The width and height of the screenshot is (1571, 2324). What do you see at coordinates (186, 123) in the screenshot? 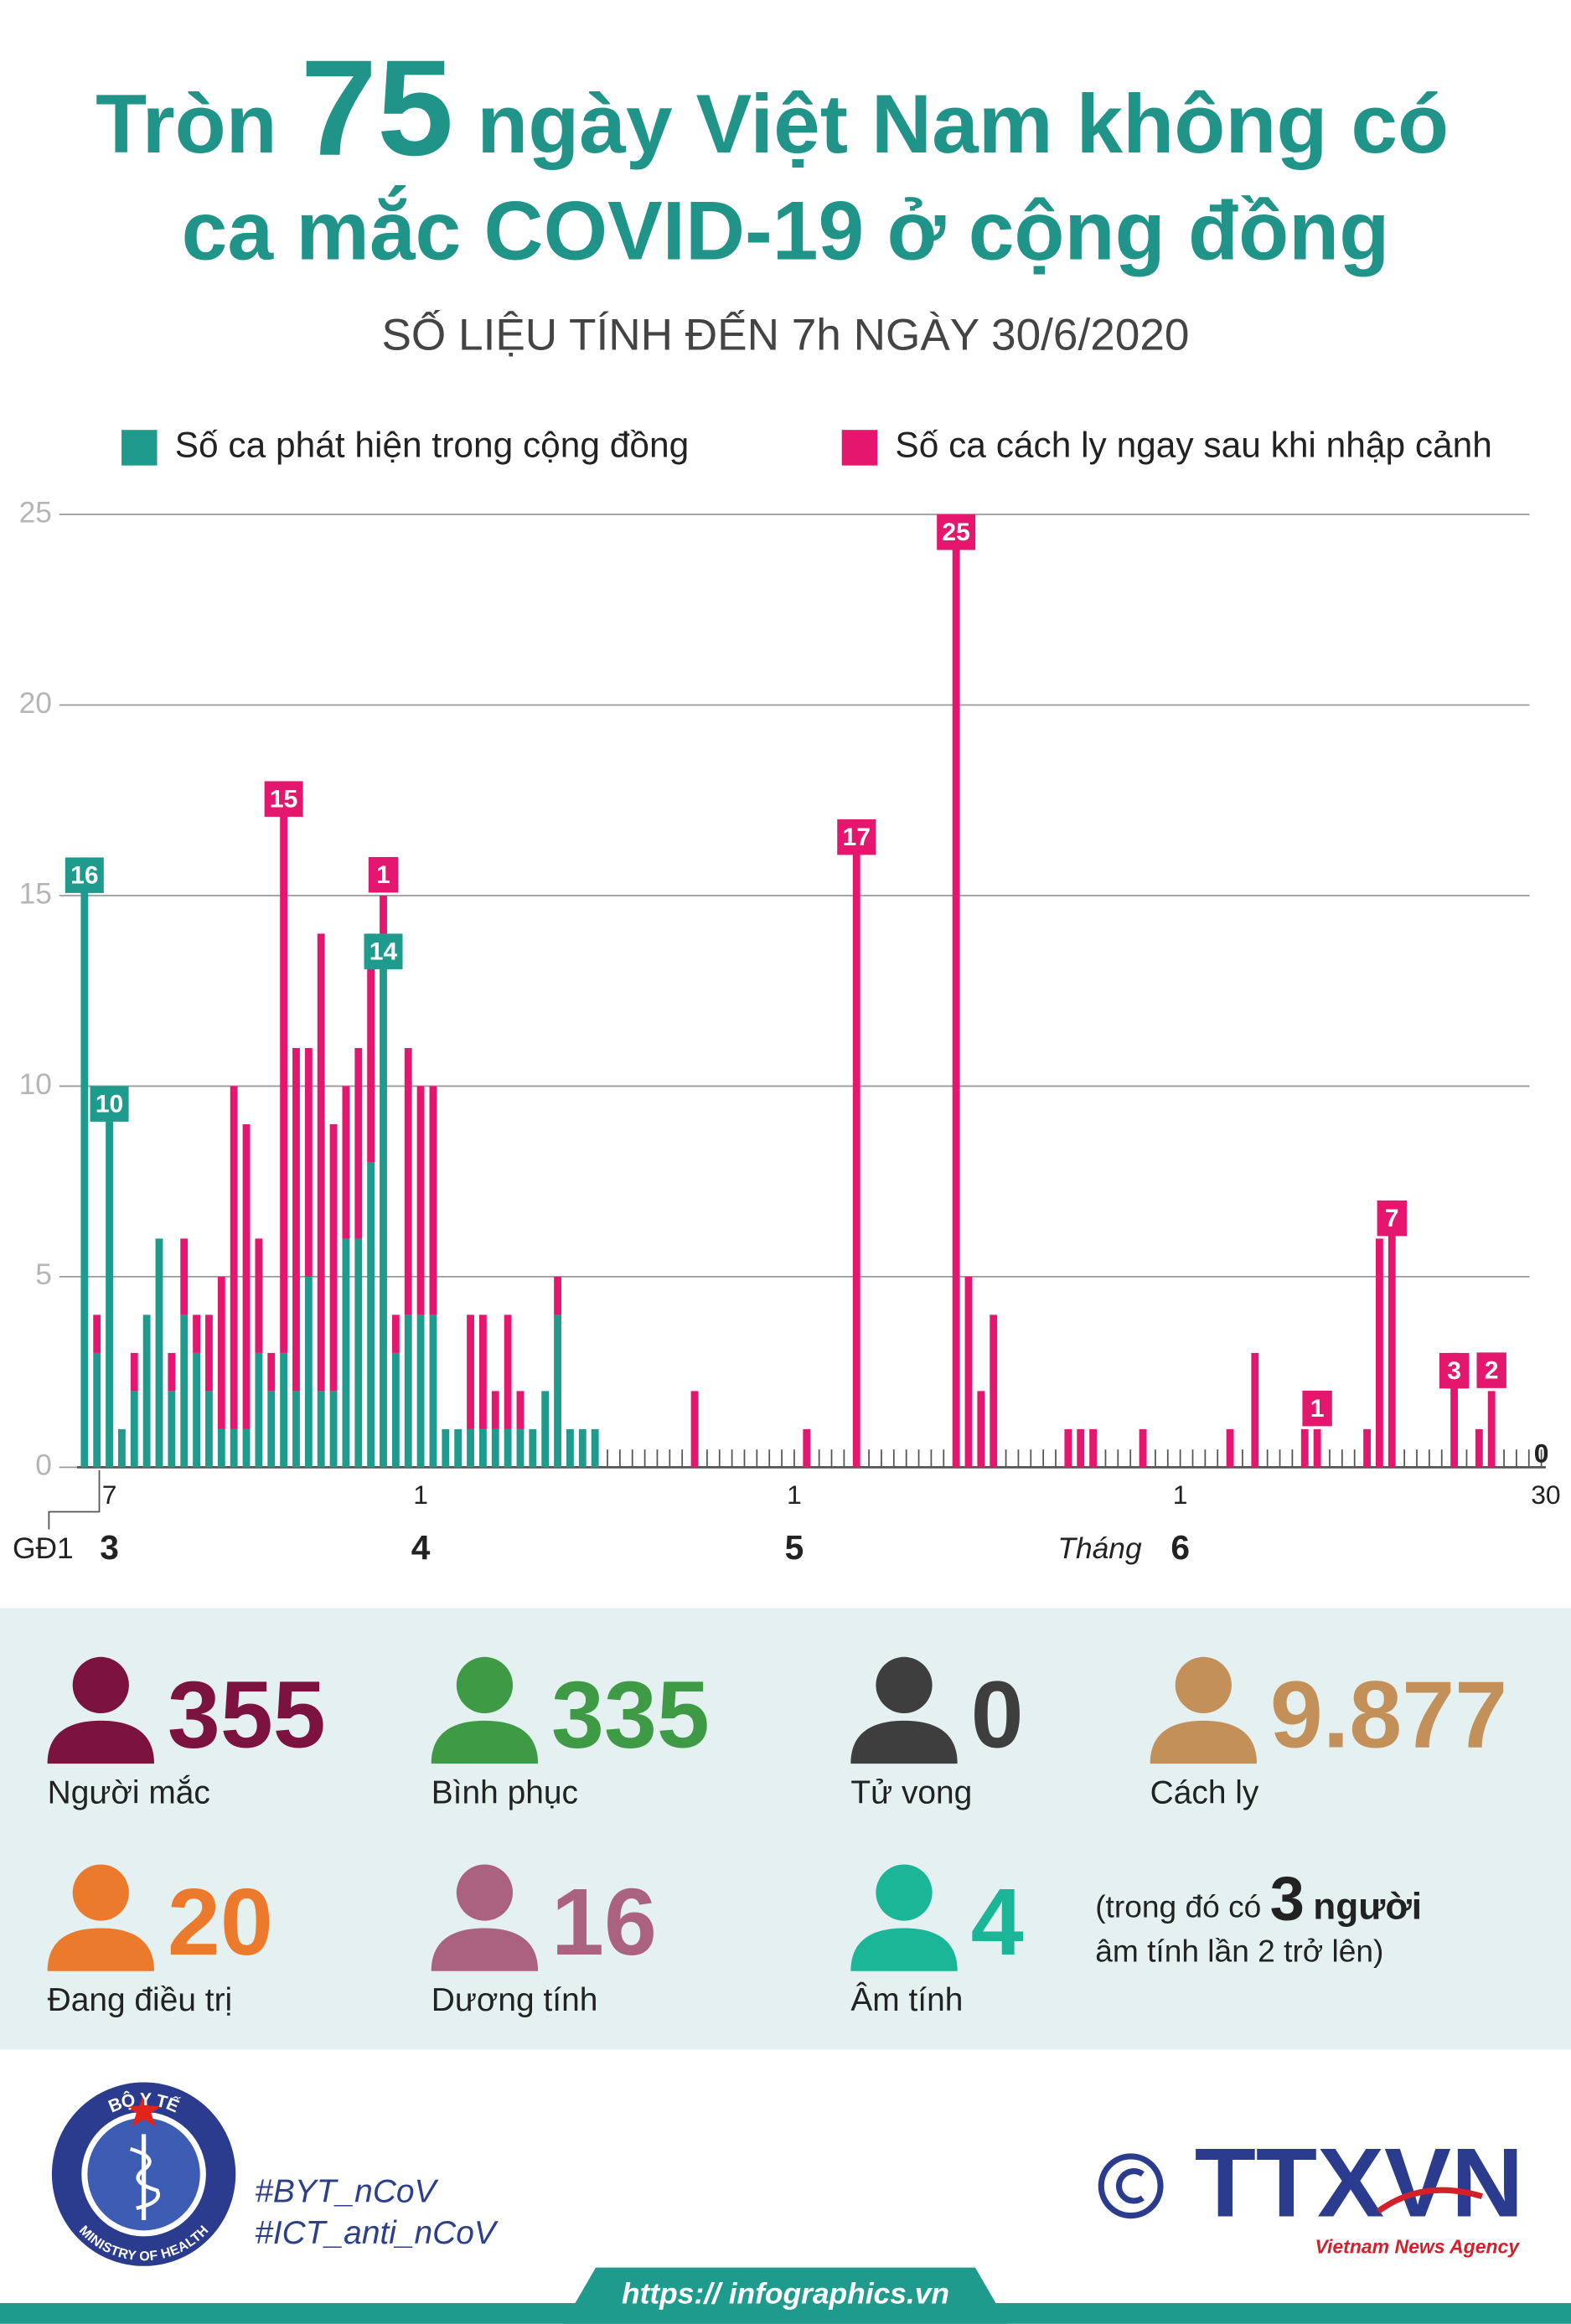
I see `title-pre: Tròn` at bounding box center [186, 123].